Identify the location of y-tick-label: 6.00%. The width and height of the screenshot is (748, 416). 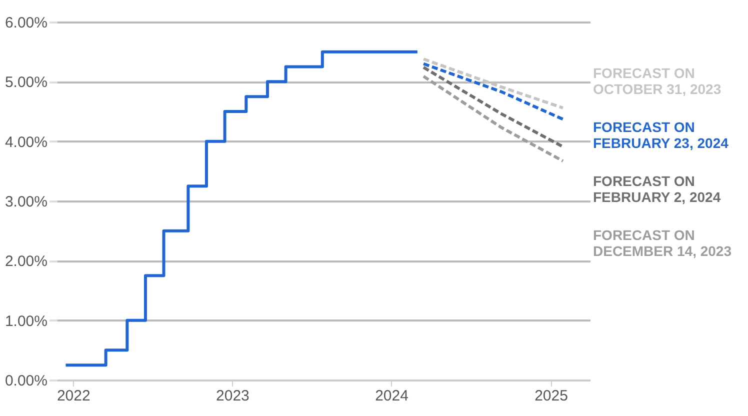
(26, 23).